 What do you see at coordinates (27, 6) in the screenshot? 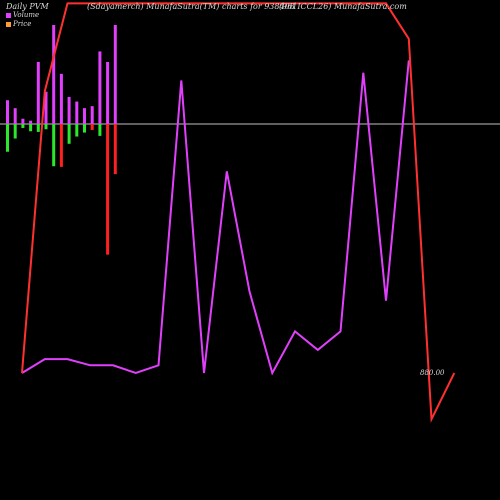
I see `chart-header-left: Daily PVM` at bounding box center [27, 6].